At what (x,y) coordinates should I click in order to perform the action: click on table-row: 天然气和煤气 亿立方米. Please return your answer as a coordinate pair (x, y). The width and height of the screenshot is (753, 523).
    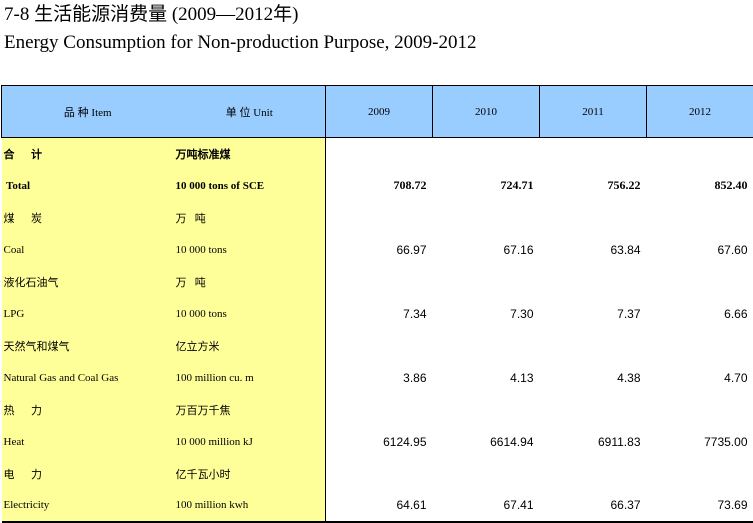
    Looking at the image, I should click on (377, 345).